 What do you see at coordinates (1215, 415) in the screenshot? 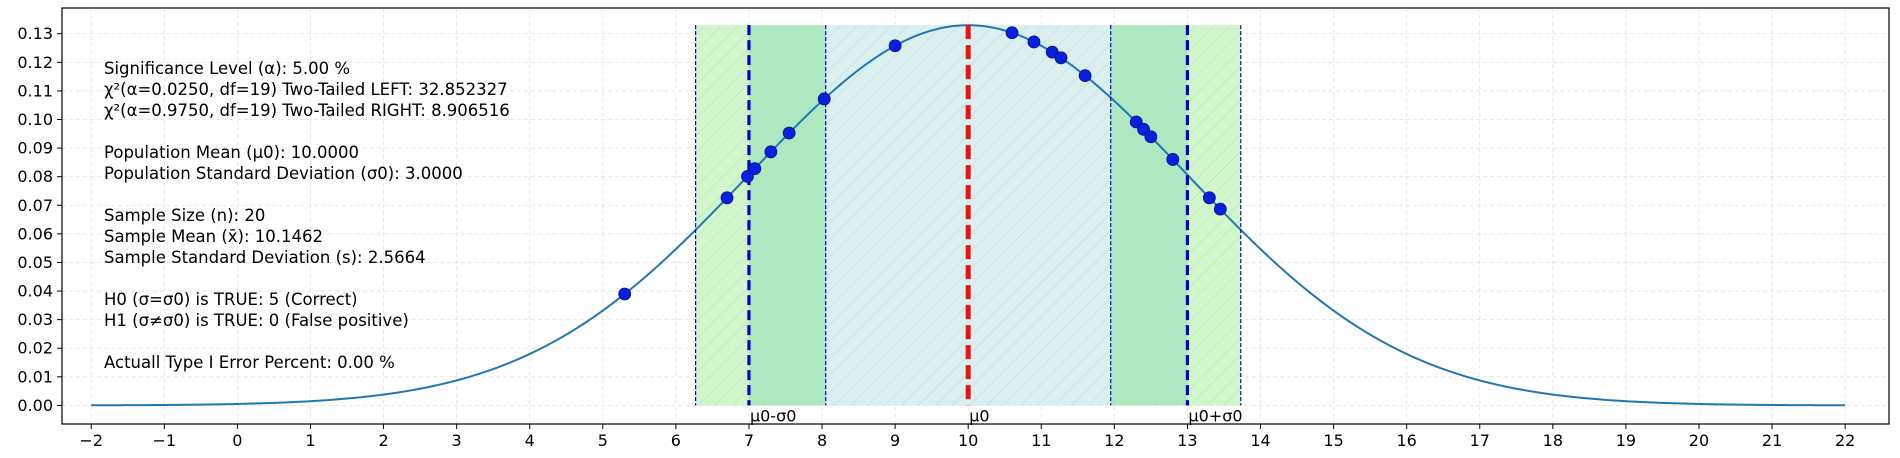
I see `vertical-line-label: μ0+σ0` at bounding box center [1215, 415].